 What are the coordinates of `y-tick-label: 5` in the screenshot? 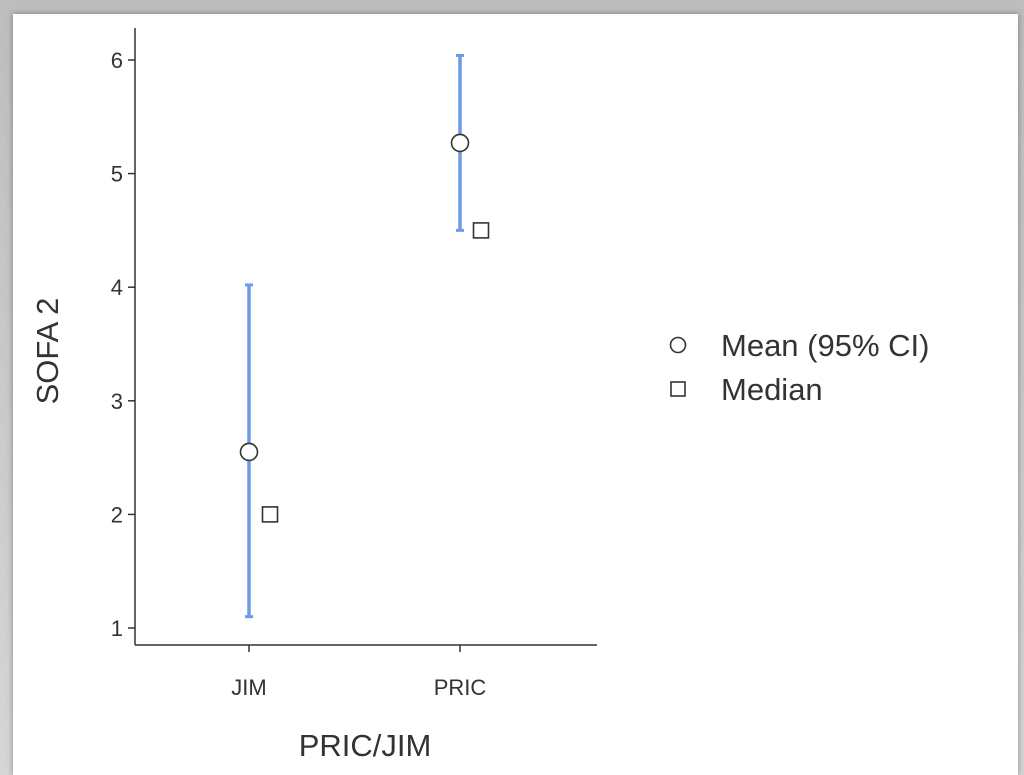 It's located at (117, 174).